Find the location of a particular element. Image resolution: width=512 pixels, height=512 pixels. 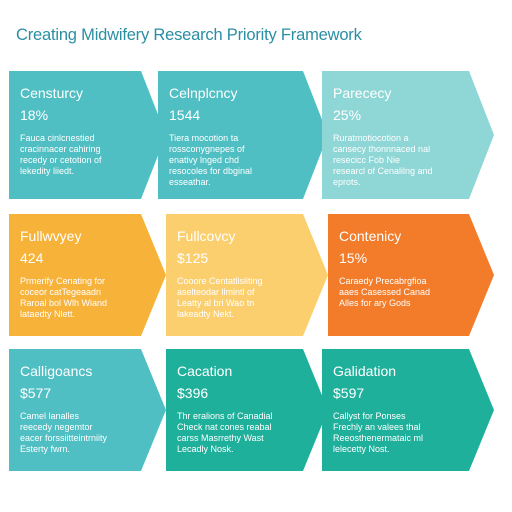

card-description-line: lekedity liiedt. is located at coordinates (47, 171).